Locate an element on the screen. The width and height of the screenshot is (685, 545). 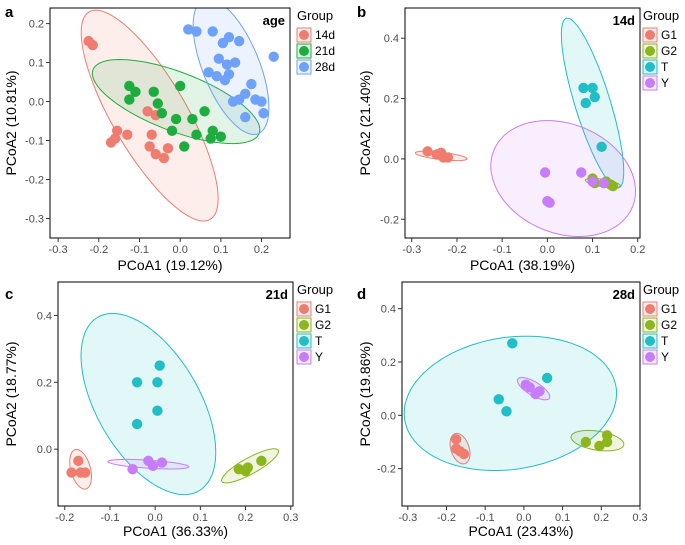
ellipses-d is located at coordinates (514, 403).